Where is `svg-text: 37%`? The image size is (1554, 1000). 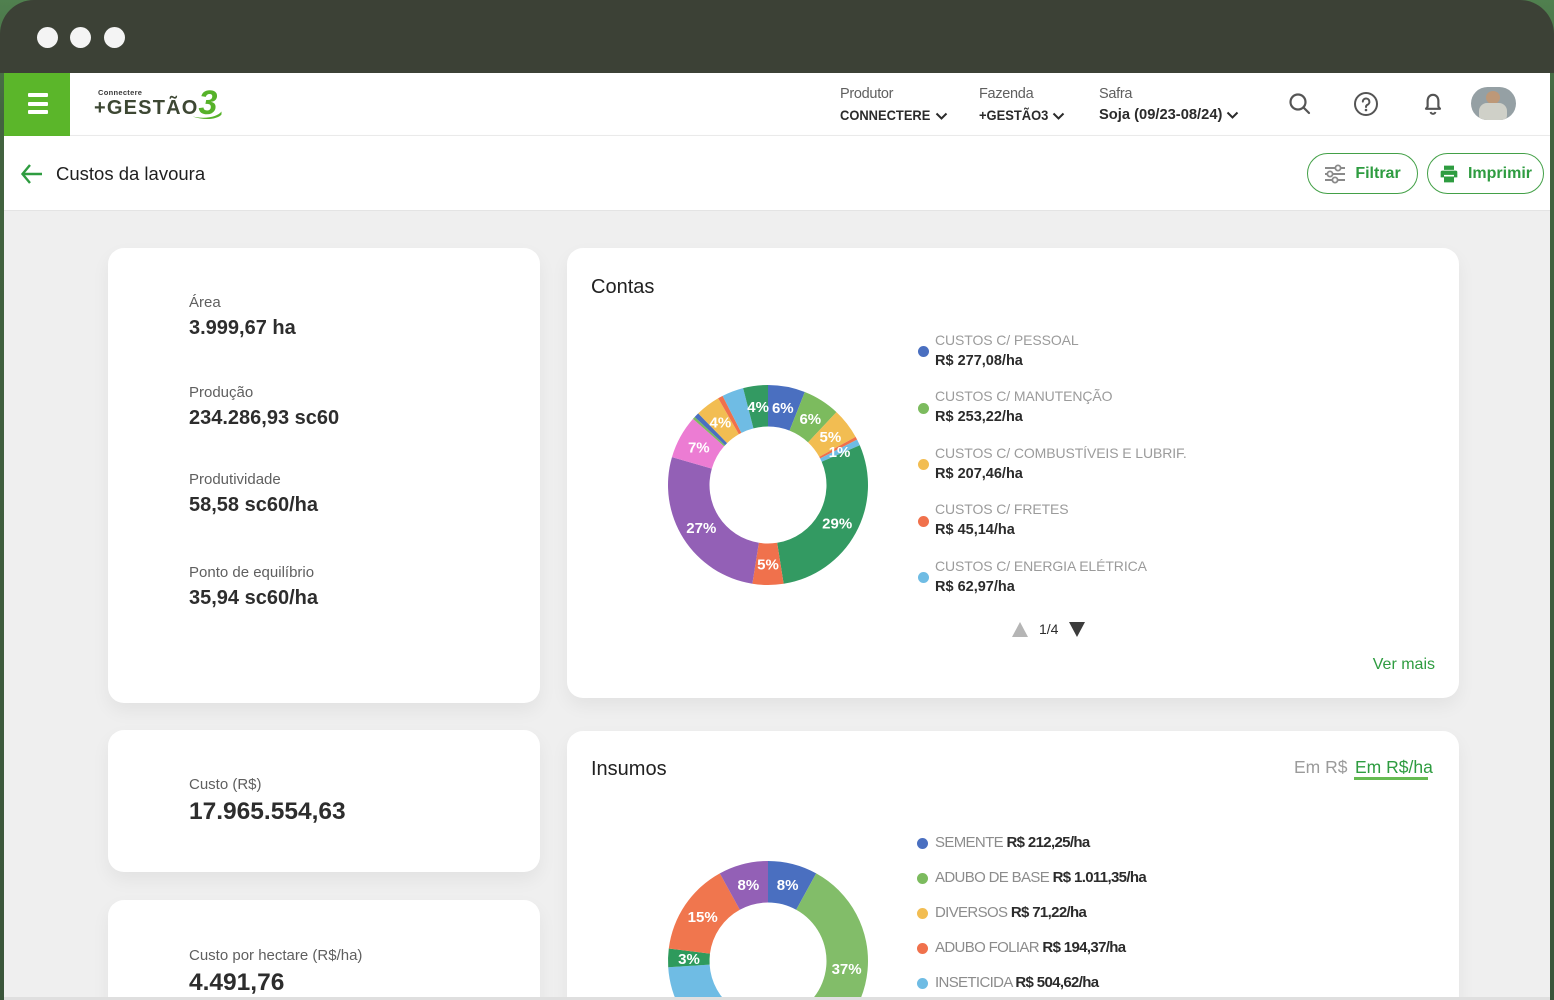
svg-text: 37% is located at coordinates (847, 969).